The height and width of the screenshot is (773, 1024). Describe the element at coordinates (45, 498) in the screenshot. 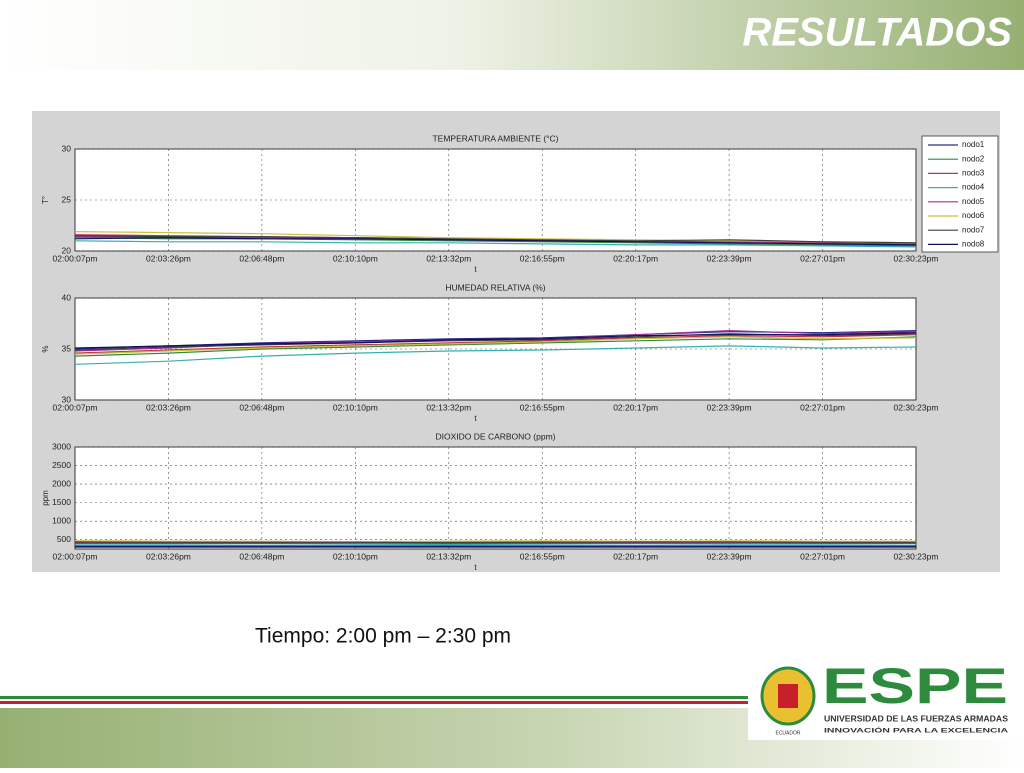

I see `y-axis-label: ppm` at that location.